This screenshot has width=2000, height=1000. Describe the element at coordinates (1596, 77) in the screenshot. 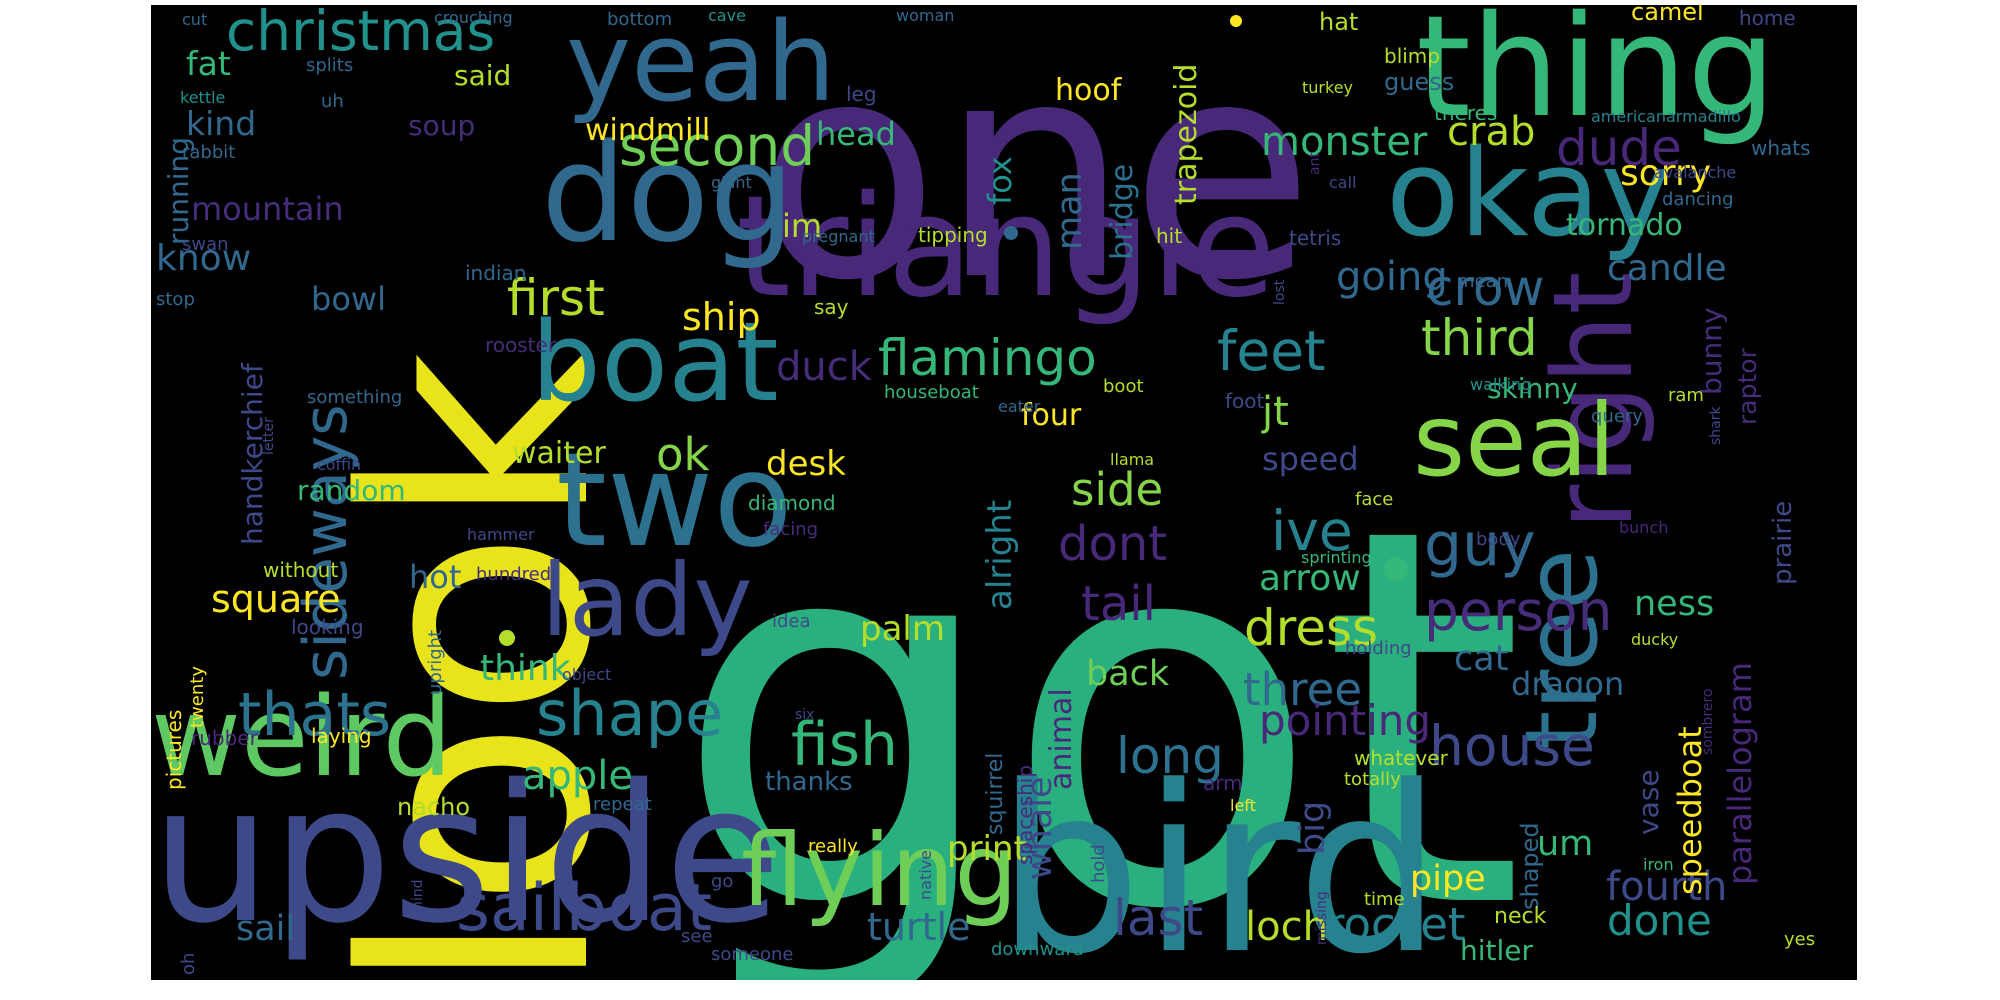

I see `word-thing: thing` at that location.